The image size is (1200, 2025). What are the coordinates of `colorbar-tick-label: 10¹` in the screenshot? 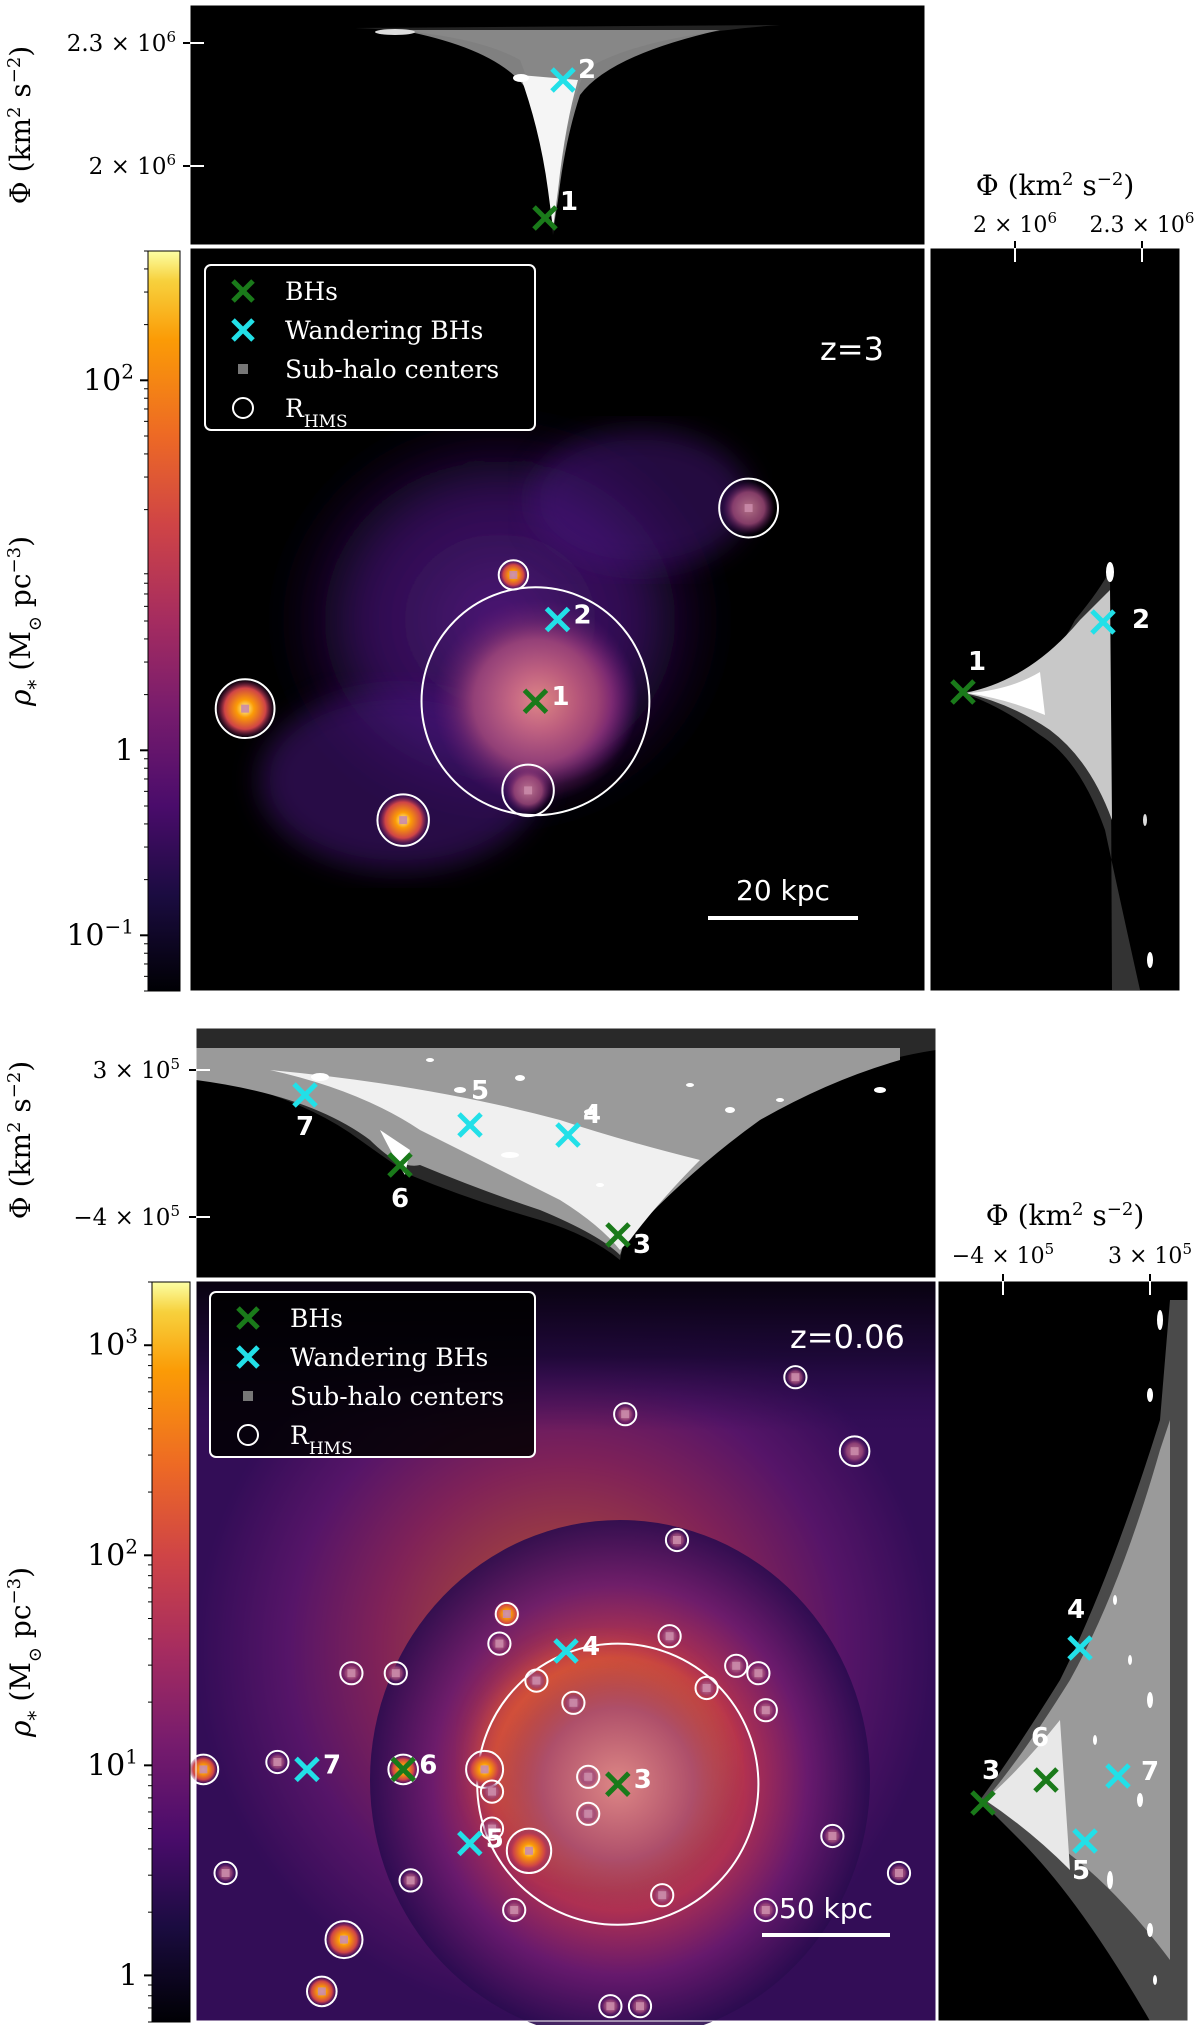 It's located at (112, 1763).